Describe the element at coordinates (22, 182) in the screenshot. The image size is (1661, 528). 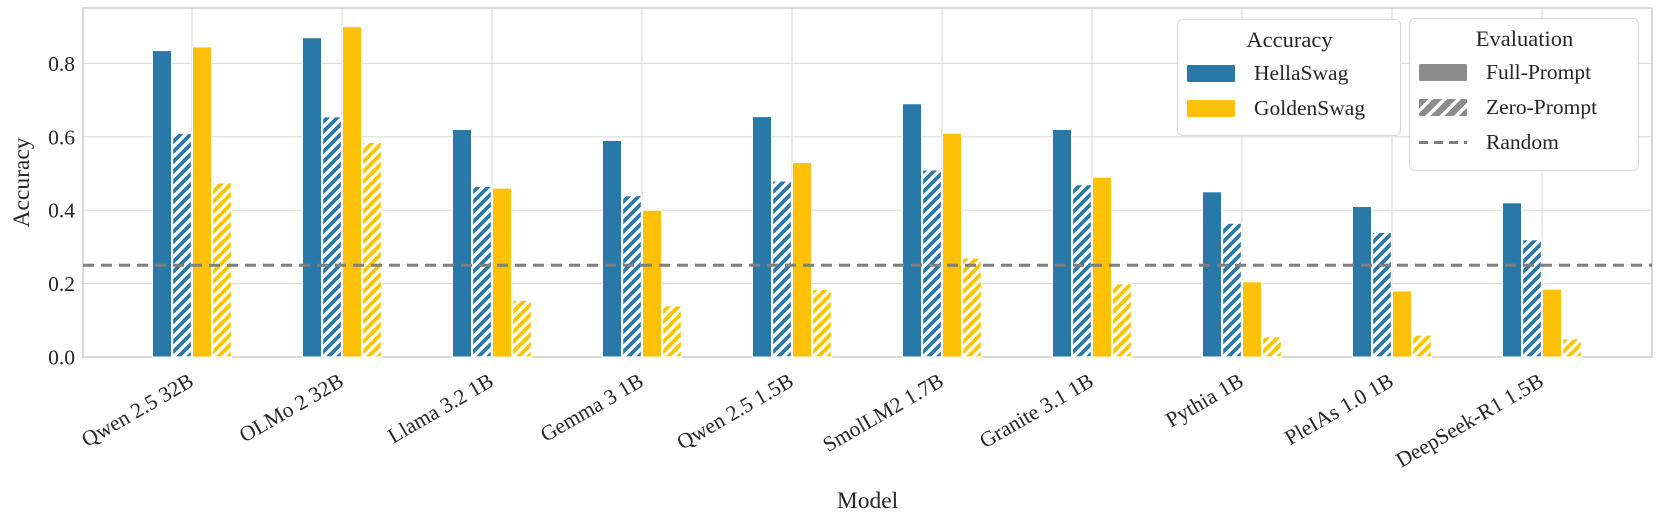
I see `y-axis-label: Accuracy` at that location.